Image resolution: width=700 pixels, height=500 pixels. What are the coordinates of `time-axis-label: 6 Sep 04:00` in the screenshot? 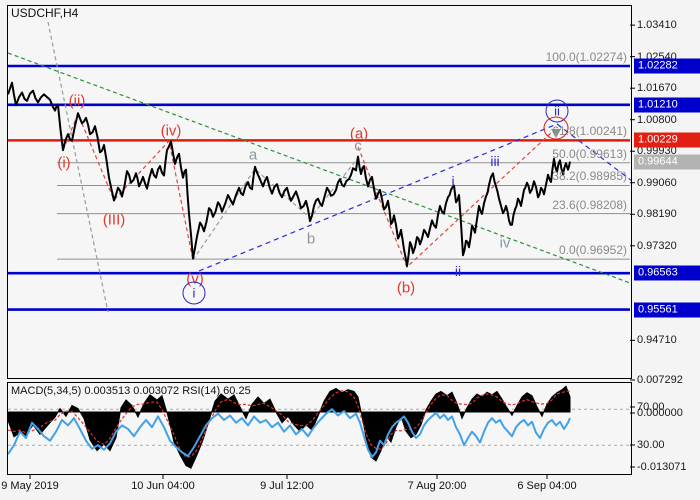 It's located at (547, 486).